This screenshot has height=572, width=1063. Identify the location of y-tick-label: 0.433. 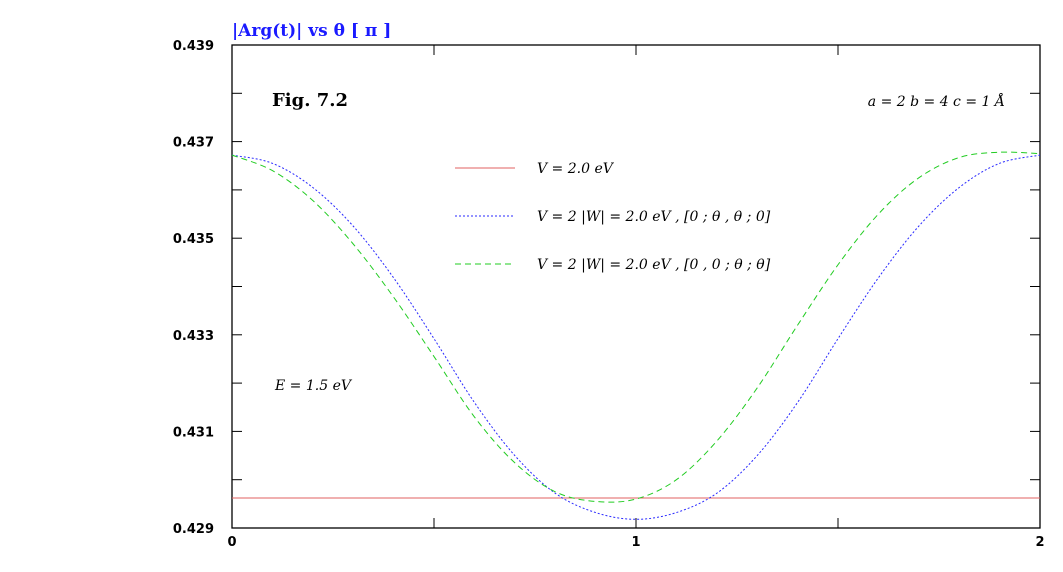
(193, 336).